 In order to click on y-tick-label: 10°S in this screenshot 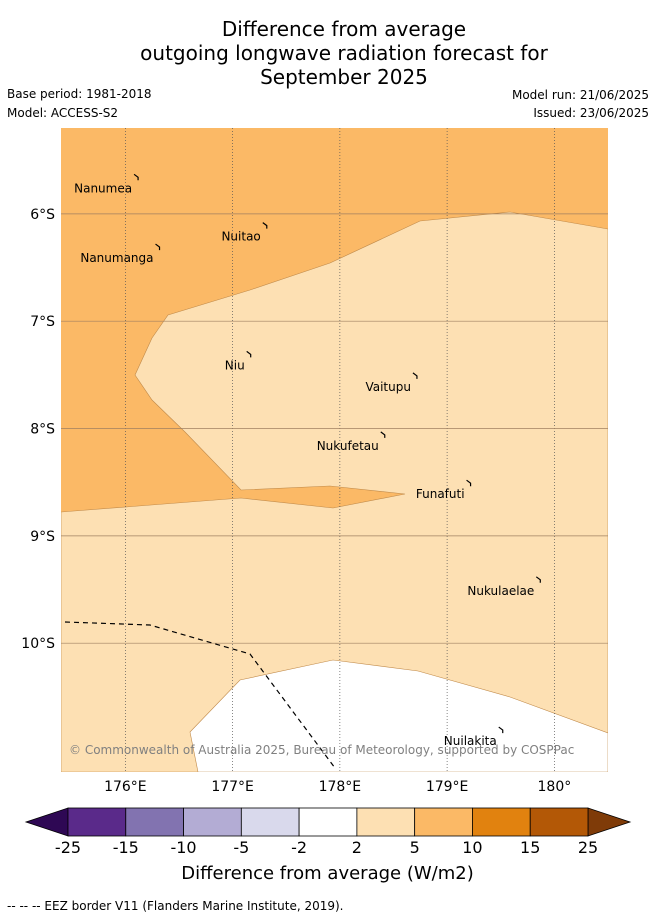, I will do `click(38, 644)`.